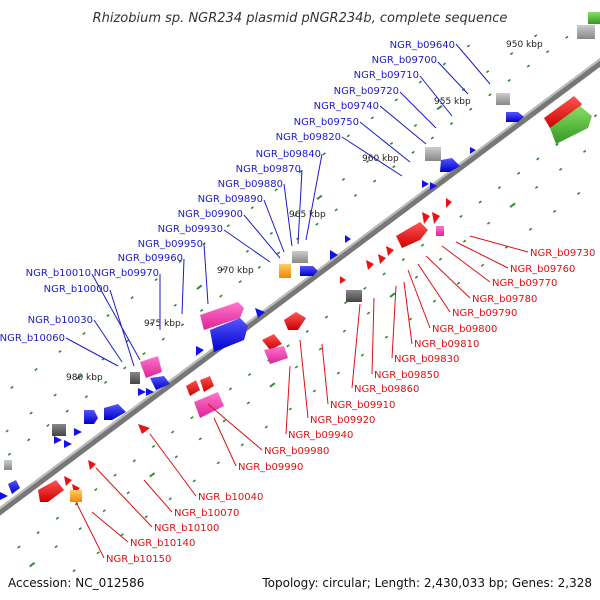 The width and height of the screenshot is (600, 600). I want to click on gene-label-reverse: NGR_b09790, so click(484, 313).